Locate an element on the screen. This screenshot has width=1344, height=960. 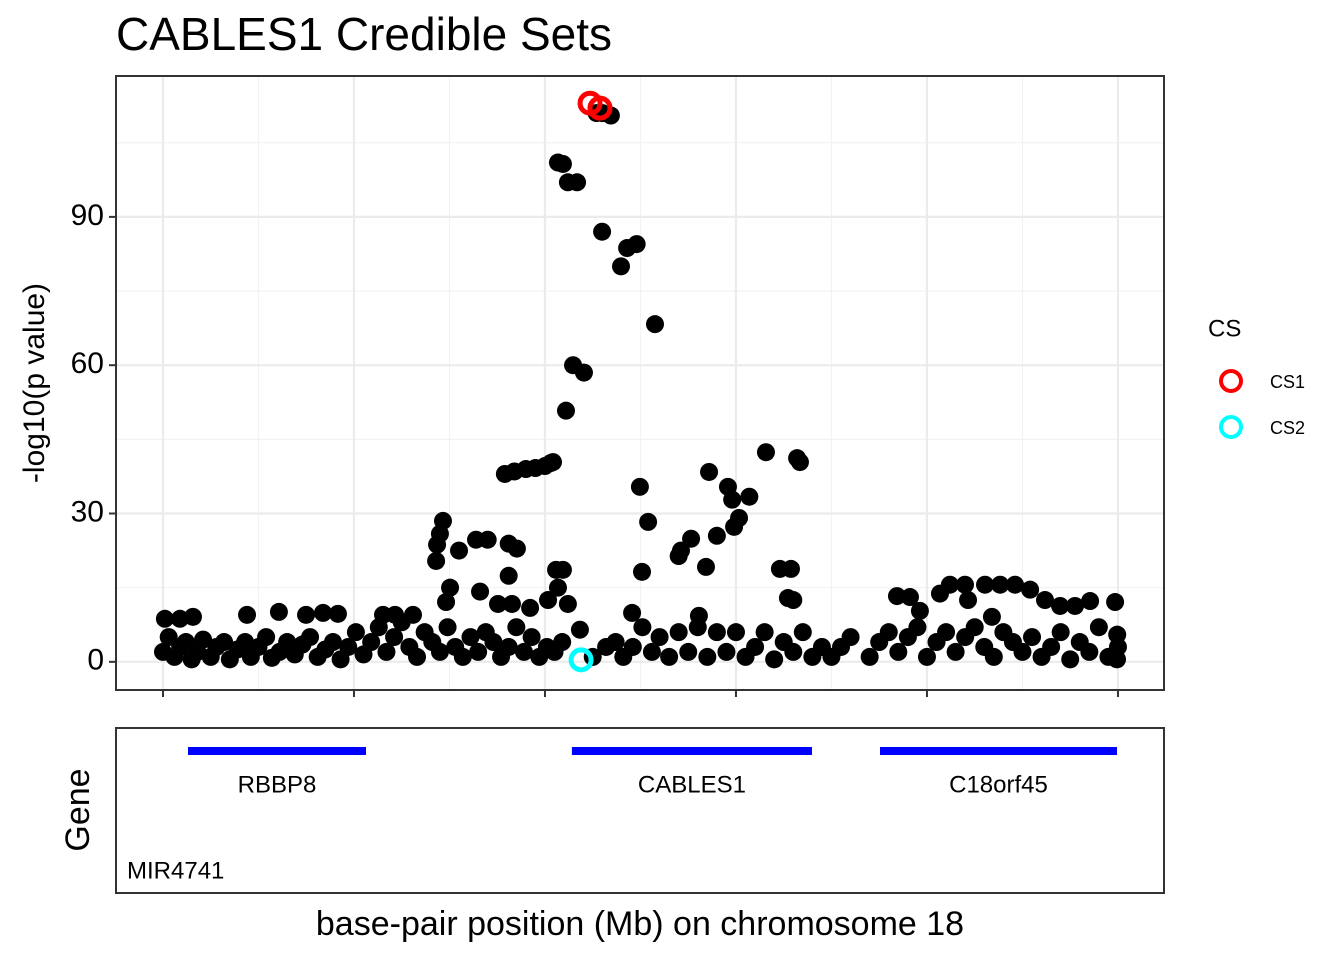
y-tick-label: 90 is located at coordinates (87, 215).